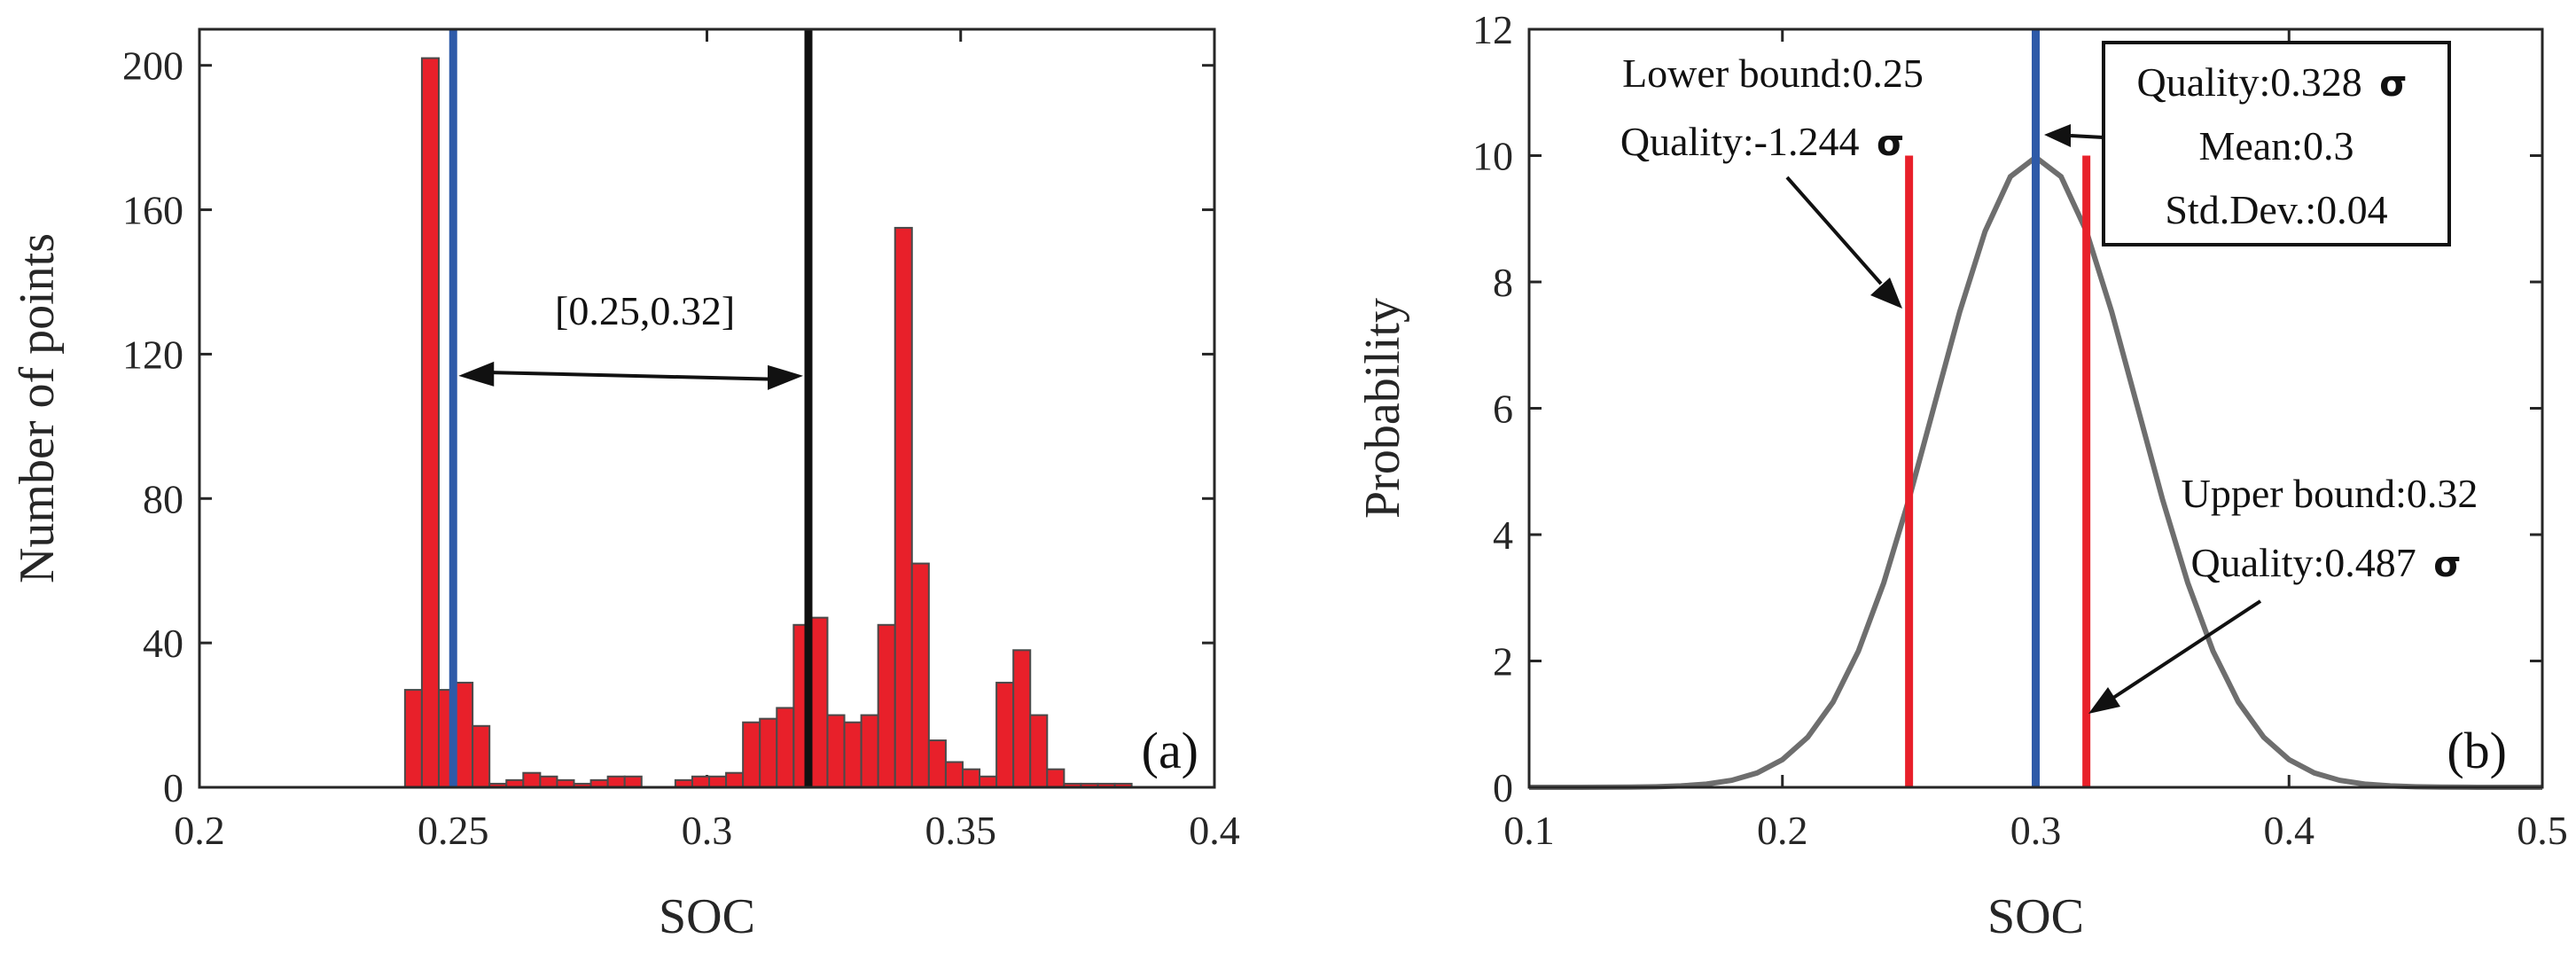  What do you see at coordinates (453, 830) in the screenshot?
I see `x-tick-label: 0.25` at bounding box center [453, 830].